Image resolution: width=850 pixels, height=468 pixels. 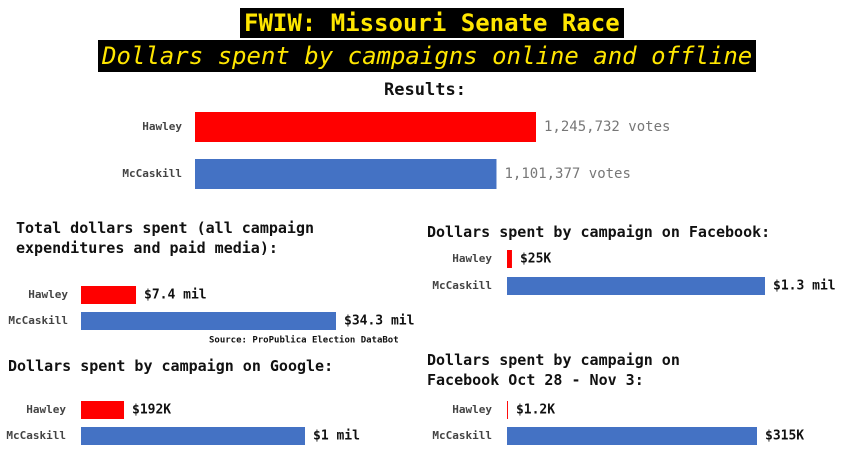 I want to click on chart-title: Results:, so click(x=425, y=90).